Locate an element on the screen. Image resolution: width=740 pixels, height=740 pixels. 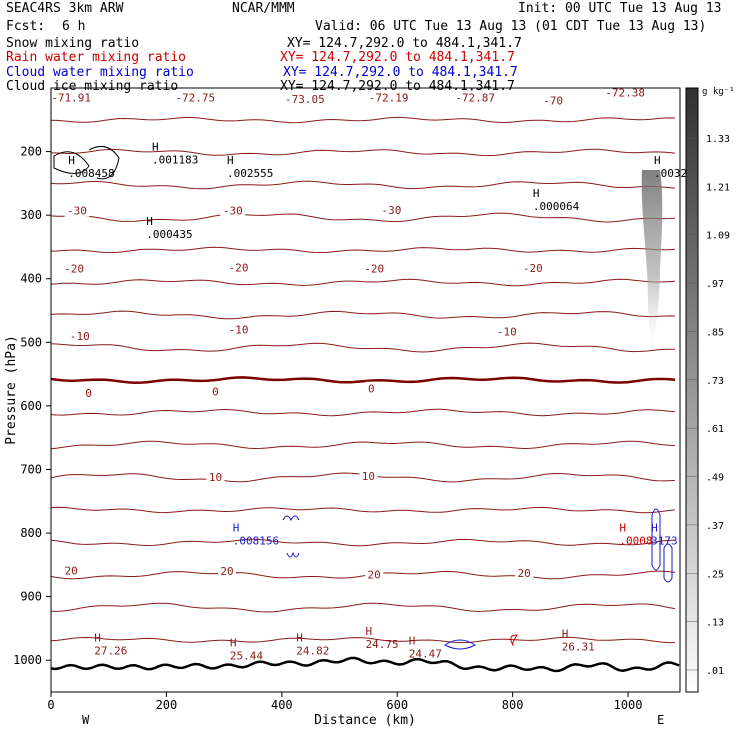
colorbar-tick-label: 1.09 is located at coordinates (718, 236).